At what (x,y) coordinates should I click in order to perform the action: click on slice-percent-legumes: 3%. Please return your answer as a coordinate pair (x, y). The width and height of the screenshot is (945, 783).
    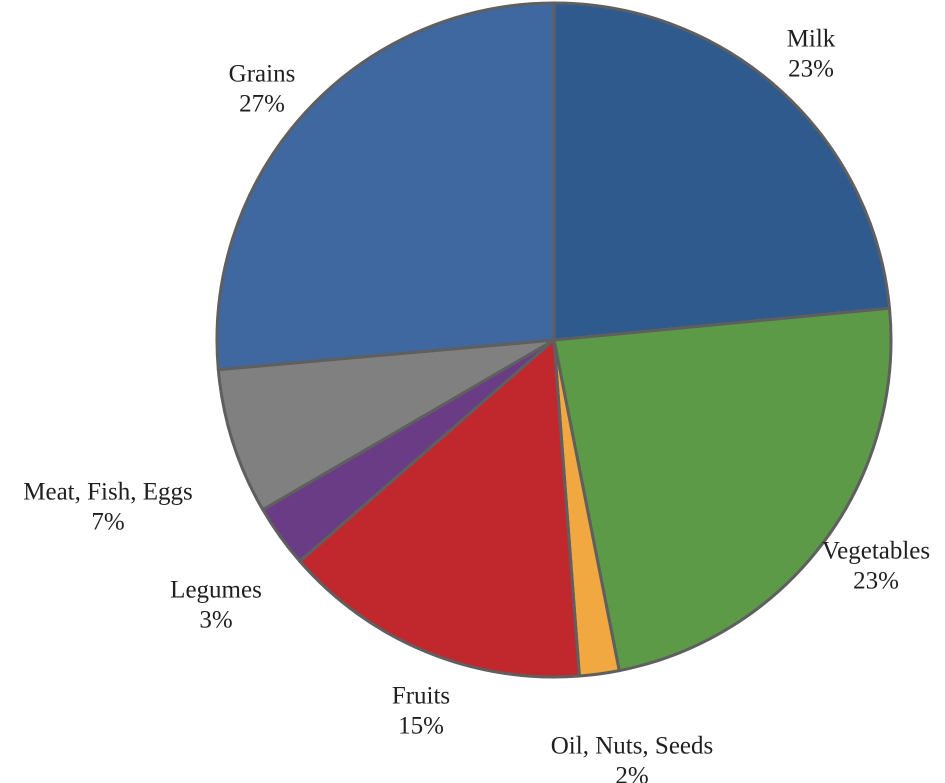
    Looking at the image, I should click on (215, 620).